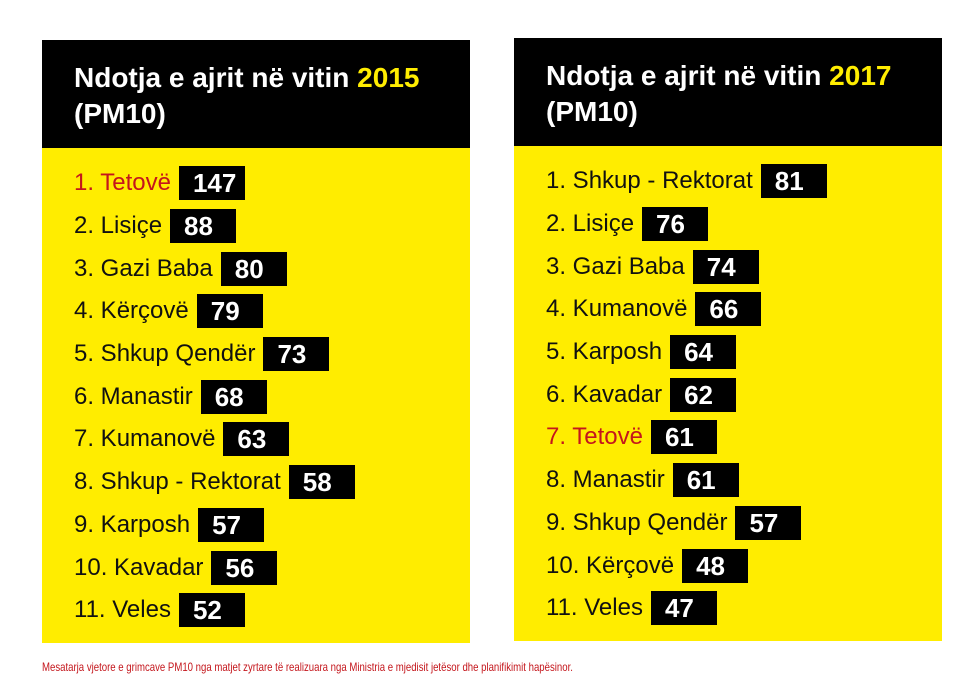 The height and width of the screenshot is (693, 980). I want to click on ranking-row: 3. Gazi Baba 80, so click(214, 268).